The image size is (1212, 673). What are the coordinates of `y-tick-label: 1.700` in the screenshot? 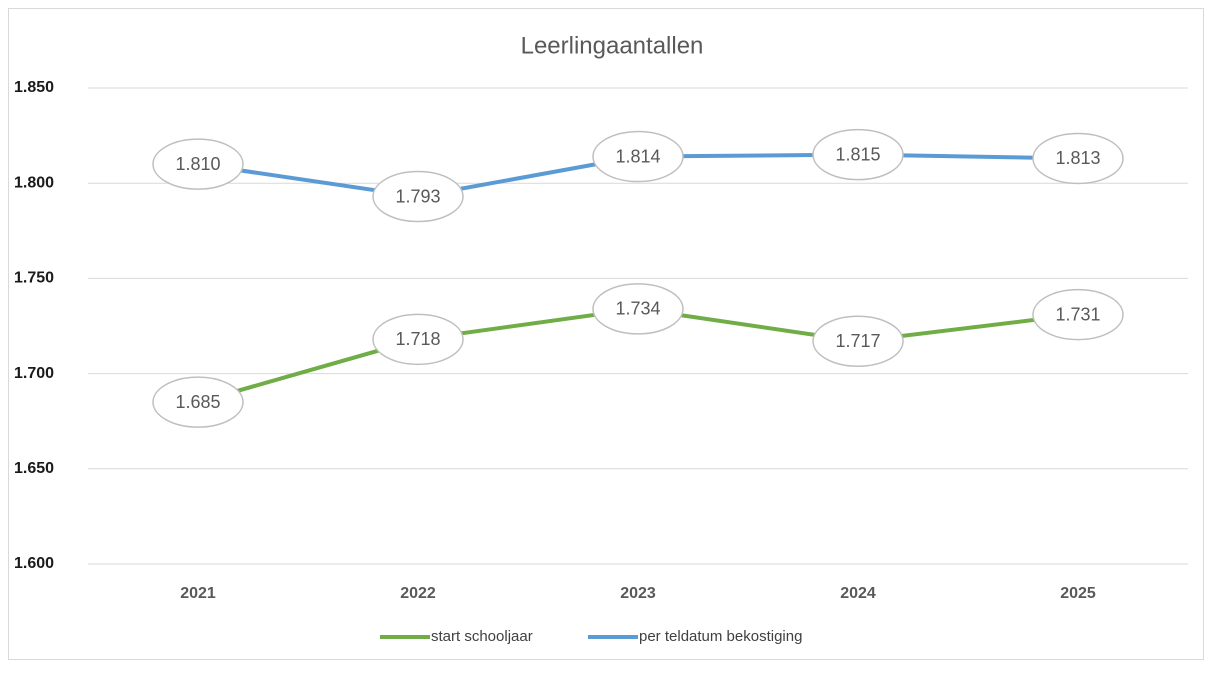 It's located at (34, 373).